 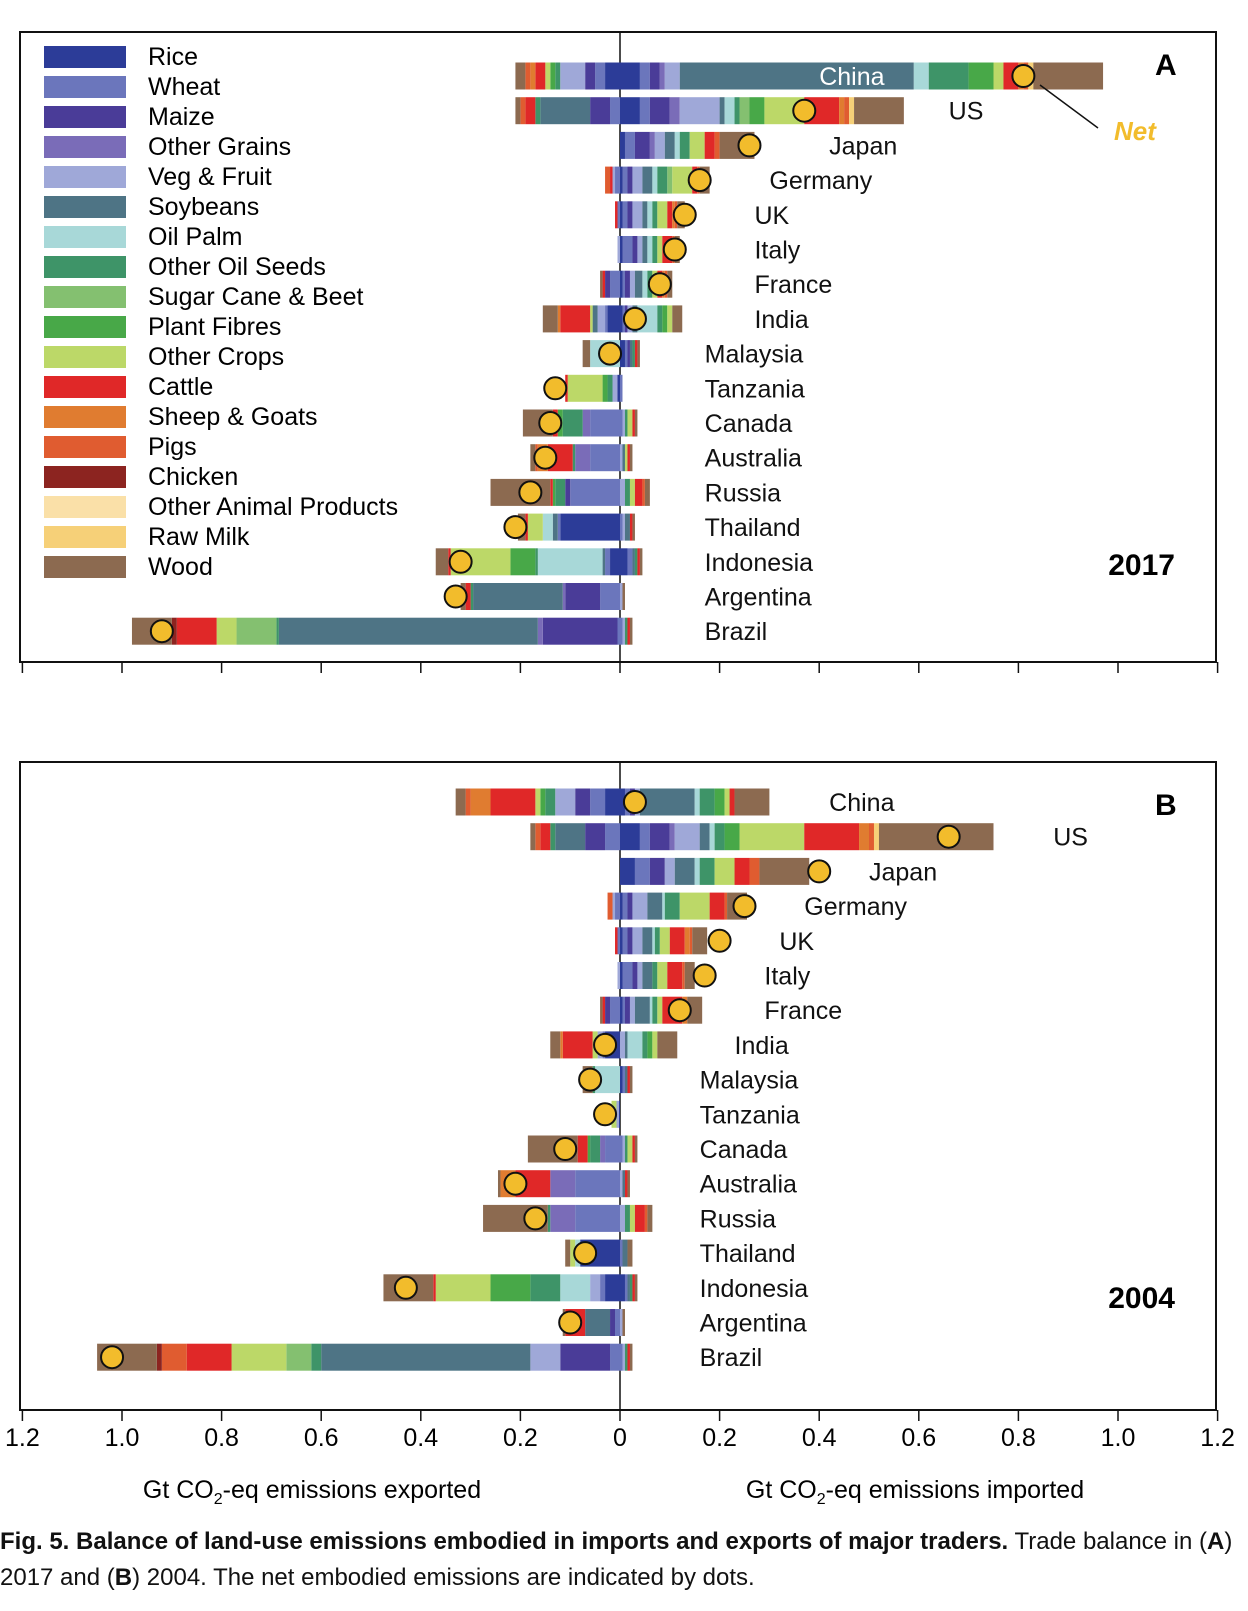 I want to click on bar-uk-import-maize, so click(x=630, y=215).